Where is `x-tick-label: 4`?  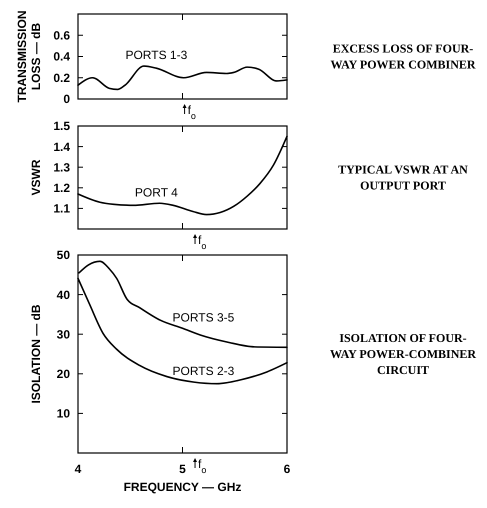
x-tick-label: 4 is located at coordinates (78, 469).